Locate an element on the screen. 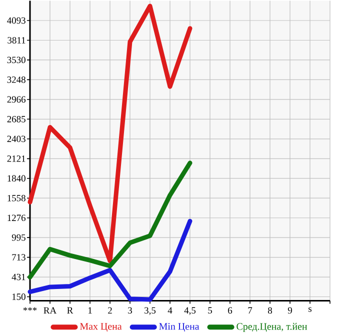 Image resolution: width=345 pixels, height=336 pixels. y-tick-label: 1276 is located at coordinates (17, 218).